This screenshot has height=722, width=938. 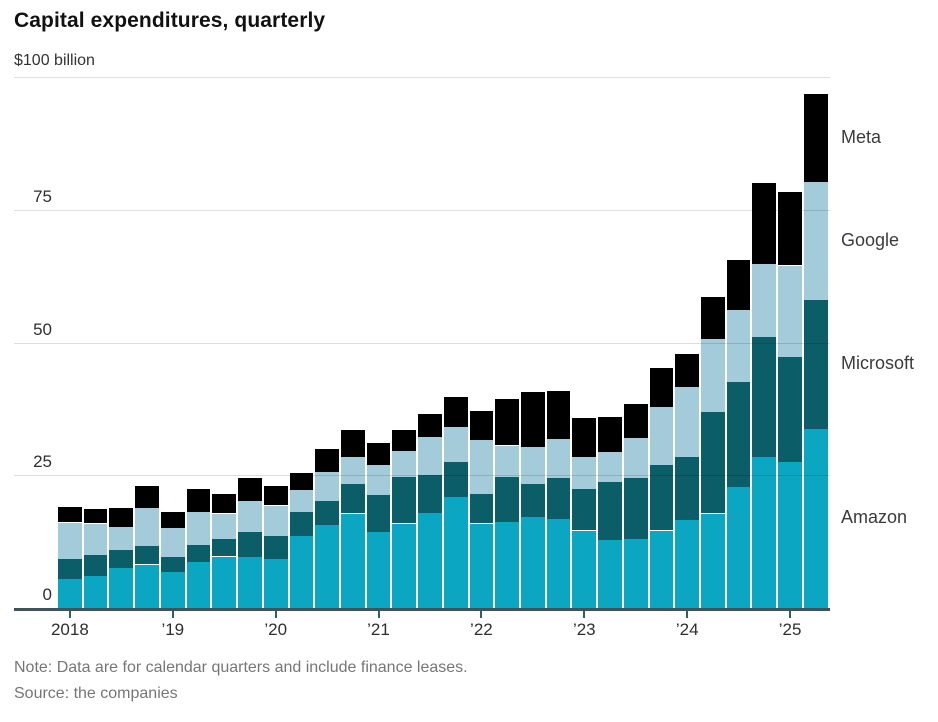 What do you see at coordinates (54, 60) in the screenshot?
I see `y-axis-unit-label: $100 billion` at bounding box center [54, 60].